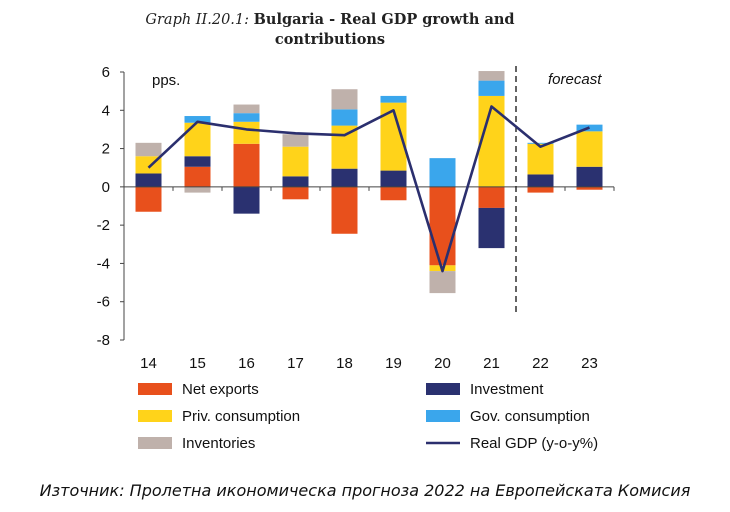  Describe the element at coordinates (103, 302) in the screenshot. I see `y-tick-label: -6` at that location.